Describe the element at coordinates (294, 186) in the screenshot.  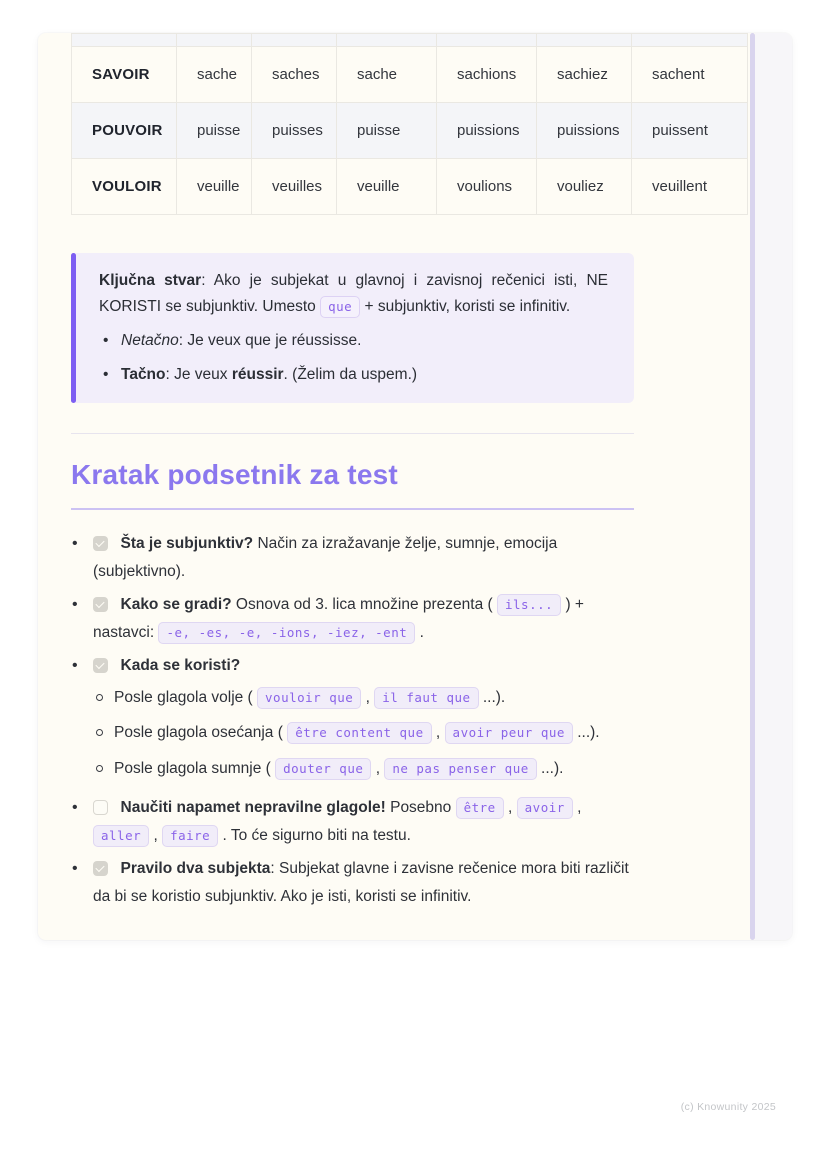
I see `table-cell: veuilles` at that location.